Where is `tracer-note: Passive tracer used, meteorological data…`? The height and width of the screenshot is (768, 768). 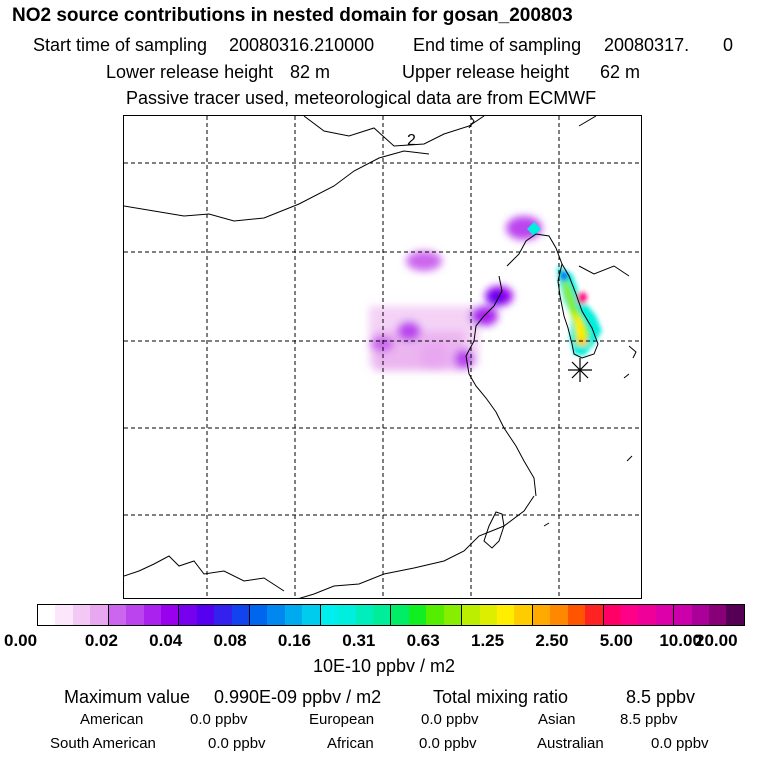
tracer-note: Passive tracer used, meteorological data… is located at coordinates (361, 98).